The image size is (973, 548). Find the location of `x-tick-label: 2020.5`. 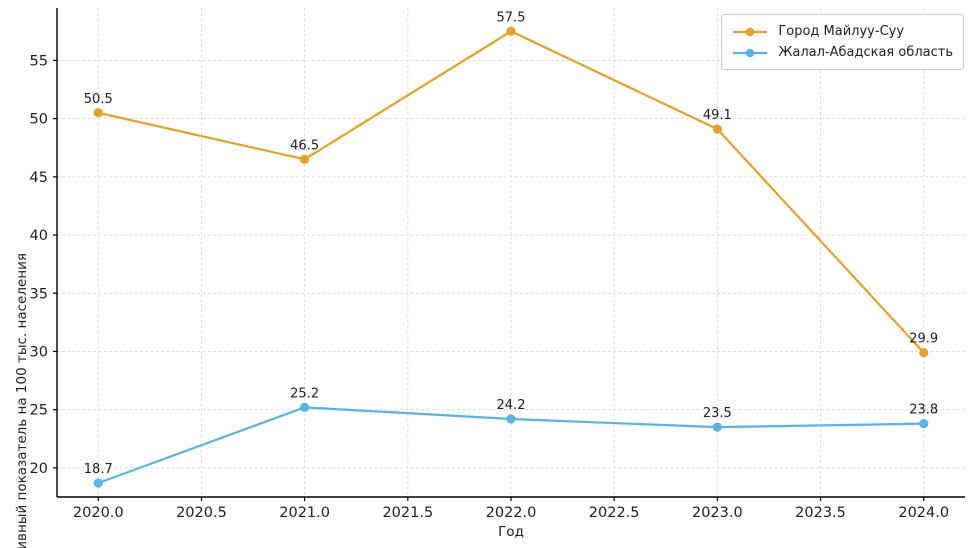

x-tick-label: 2020.5 is located at coordinates (201, 513).